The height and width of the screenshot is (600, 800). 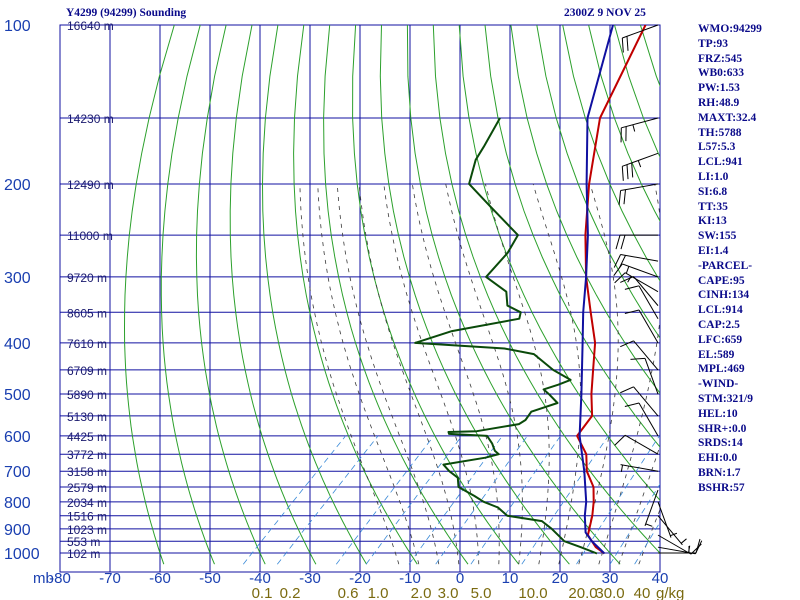 I want to click on stat-item: LCL:914, so click(x=720, y=310).